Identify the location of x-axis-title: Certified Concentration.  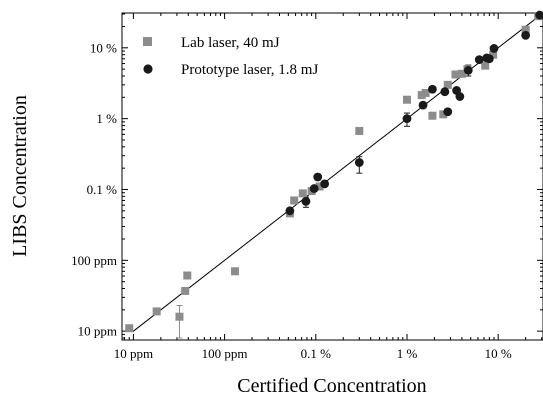
(331, 386).